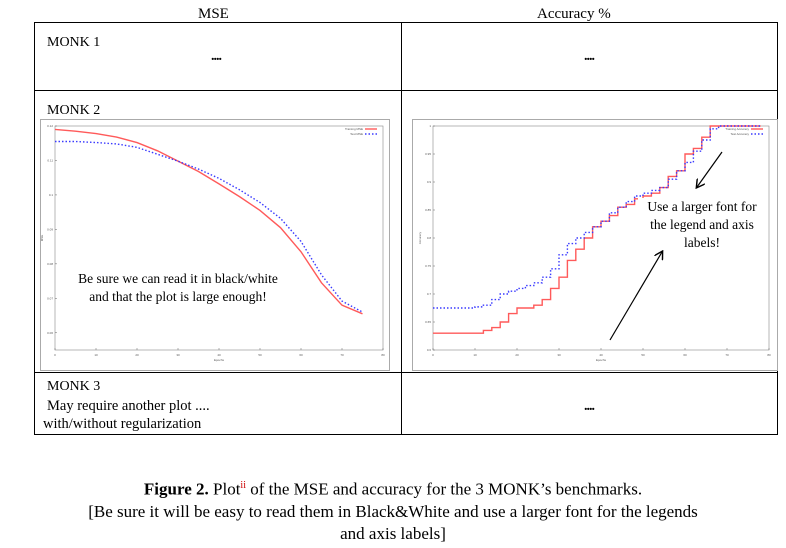 The height and width of the screenshot is (548, 786). What do you see at coordinates (429, 294) in the screenshot?
I see `accuracy-y-tick-label: 0.7` at bounding box center [429, 294].